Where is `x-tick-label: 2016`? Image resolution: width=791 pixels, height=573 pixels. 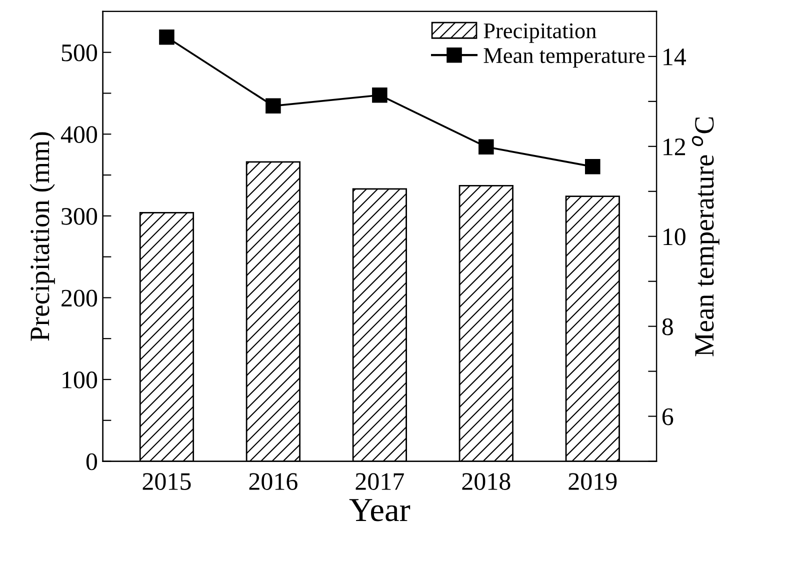 x-tick-label: 2016 is located at coordinates (273, 481).